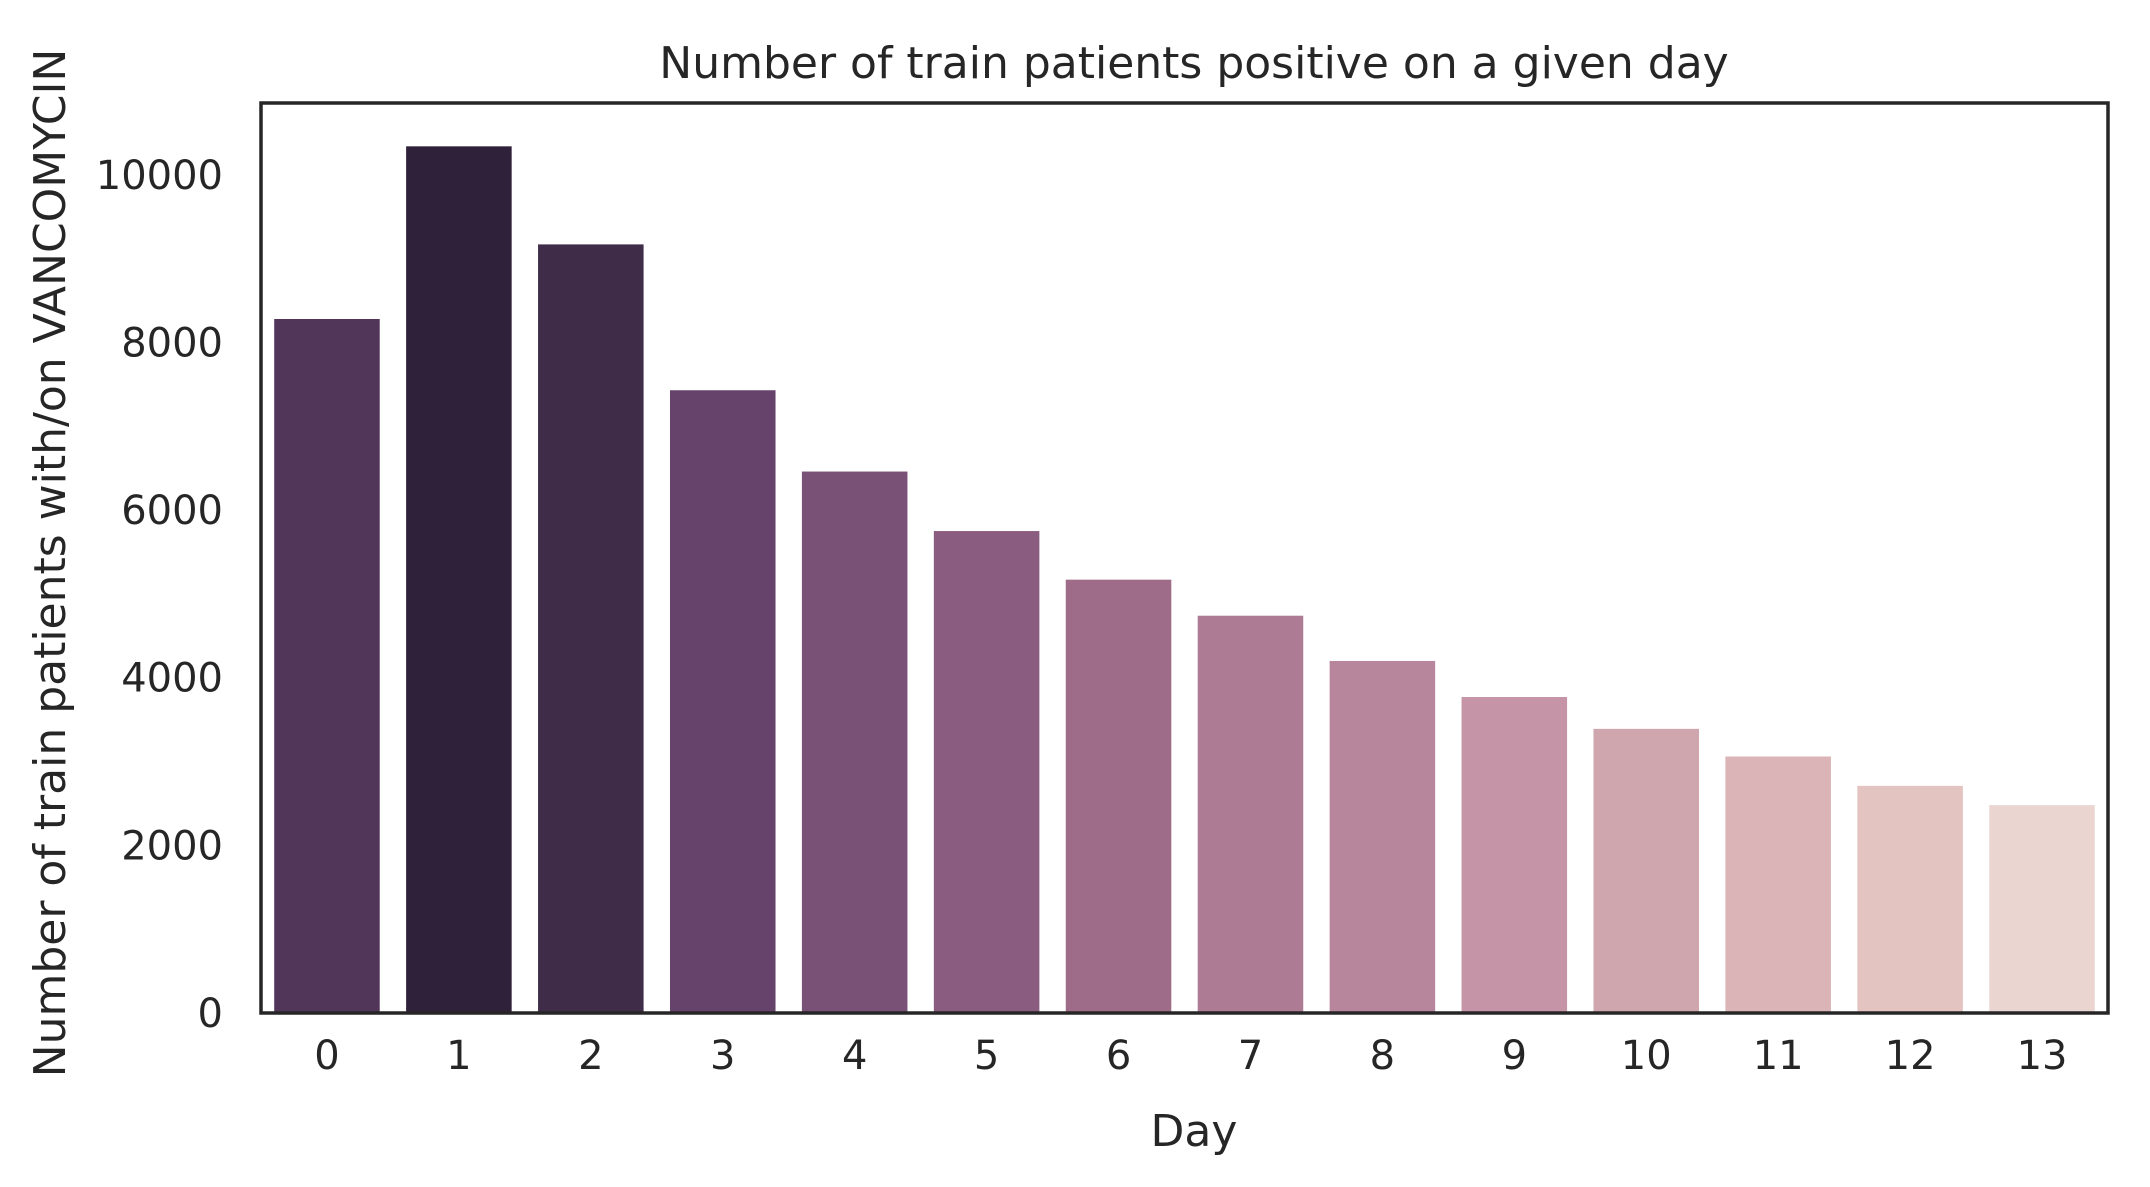  What do you see at coordinates (1514, 1056) in the screenshot?
I see `x-tick-label: 9` at bounding box center [1514, 1056].